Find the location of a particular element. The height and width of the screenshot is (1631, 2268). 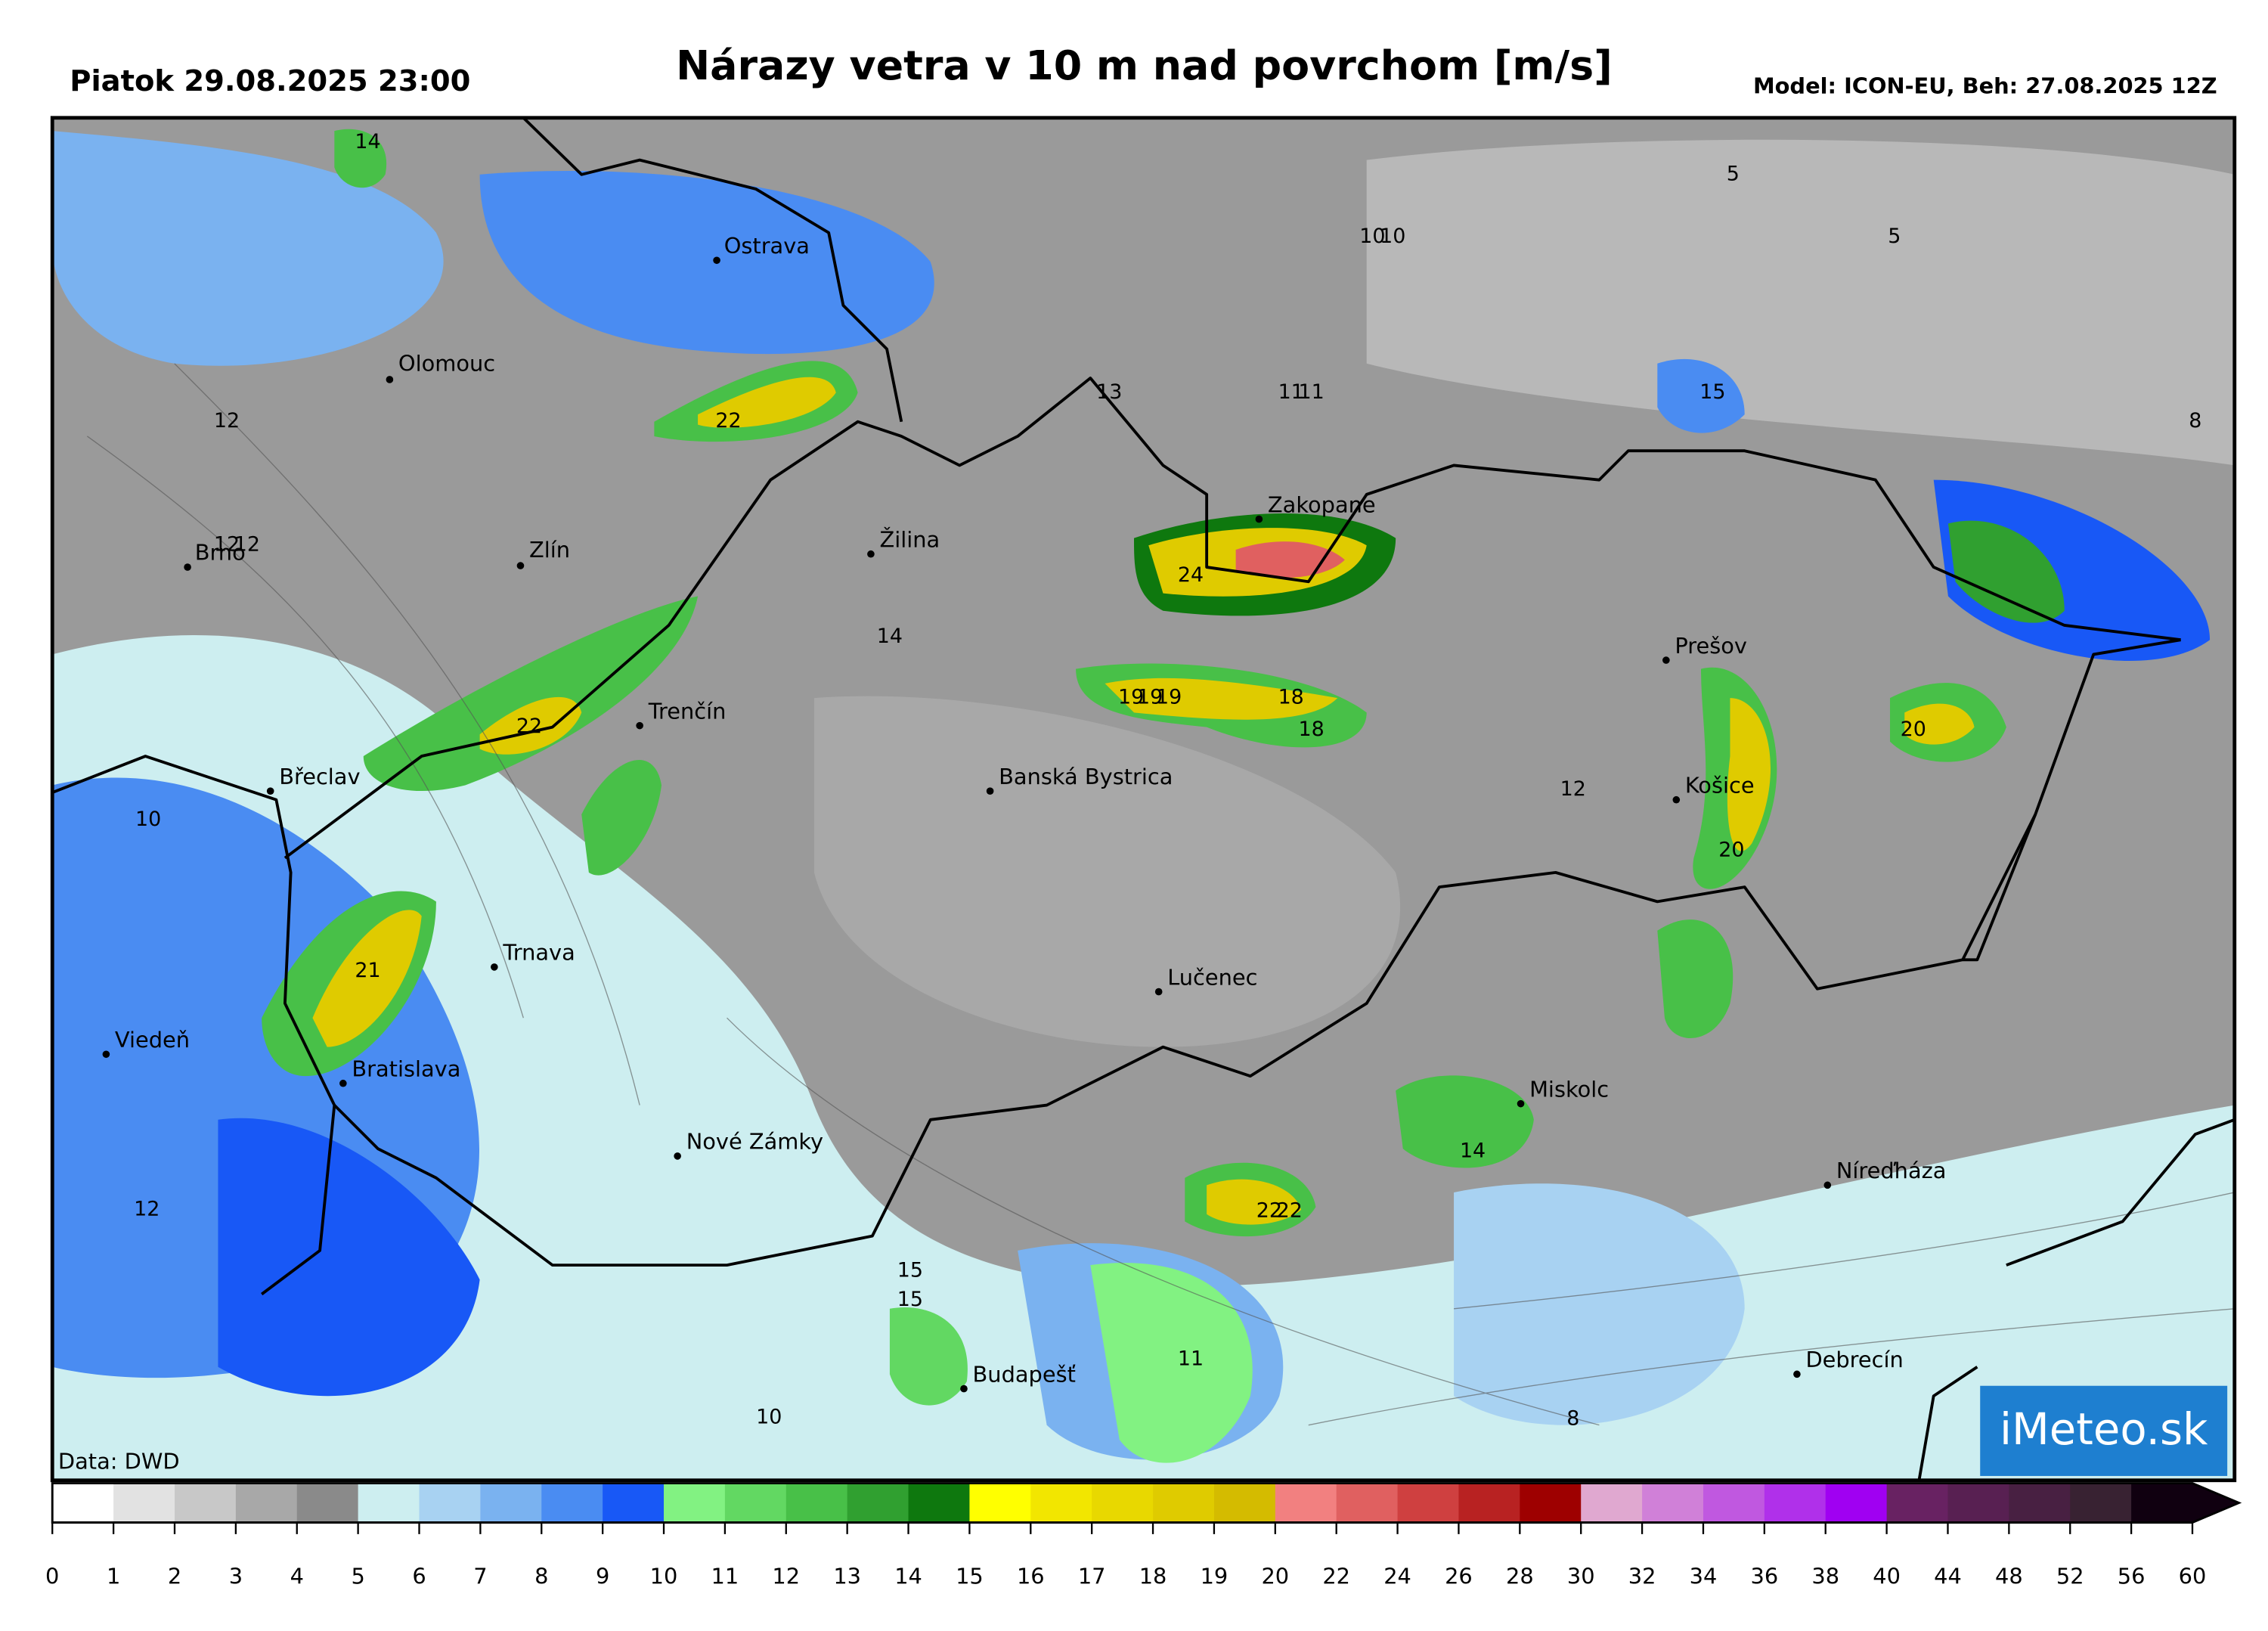

colorbar-tick-label: 0 is located at coordinates (52, 1576).